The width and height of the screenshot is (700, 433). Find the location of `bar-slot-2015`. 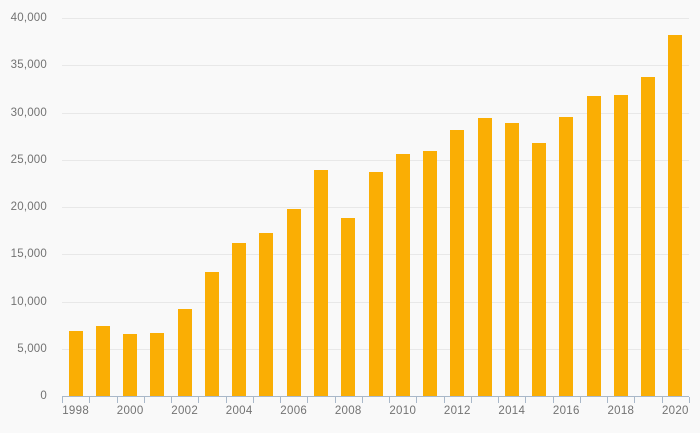

bar-slot-2015 is located at coordinates (539, 207).